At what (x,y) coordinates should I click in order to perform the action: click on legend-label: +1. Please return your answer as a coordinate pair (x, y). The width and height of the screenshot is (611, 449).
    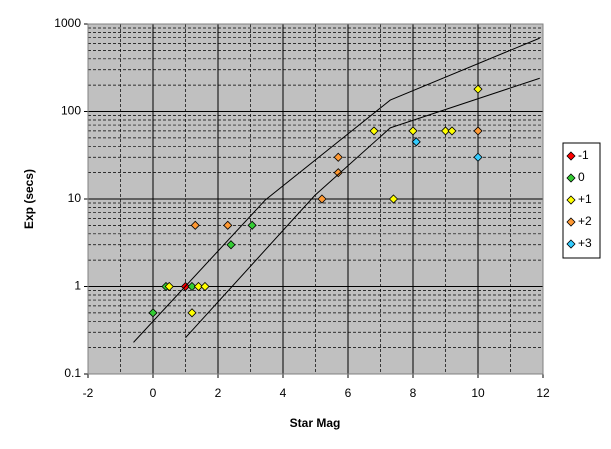
    Looking at the image, I should click on (585, 199).